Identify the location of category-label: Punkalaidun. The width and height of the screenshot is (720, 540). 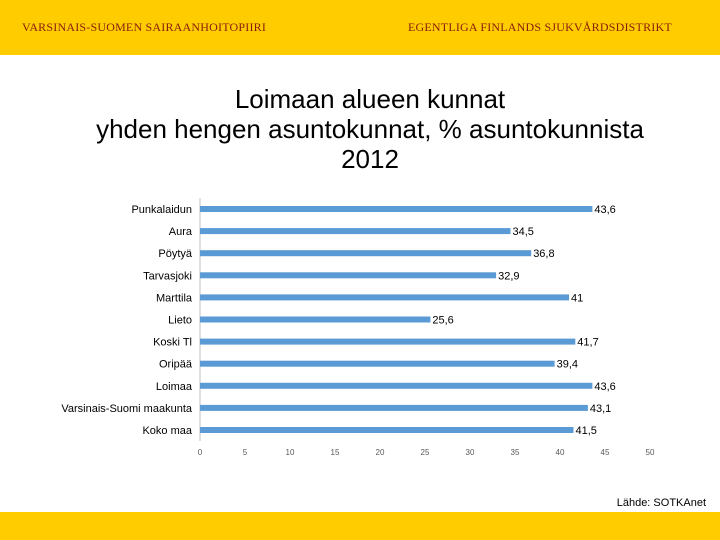
(161, 210).